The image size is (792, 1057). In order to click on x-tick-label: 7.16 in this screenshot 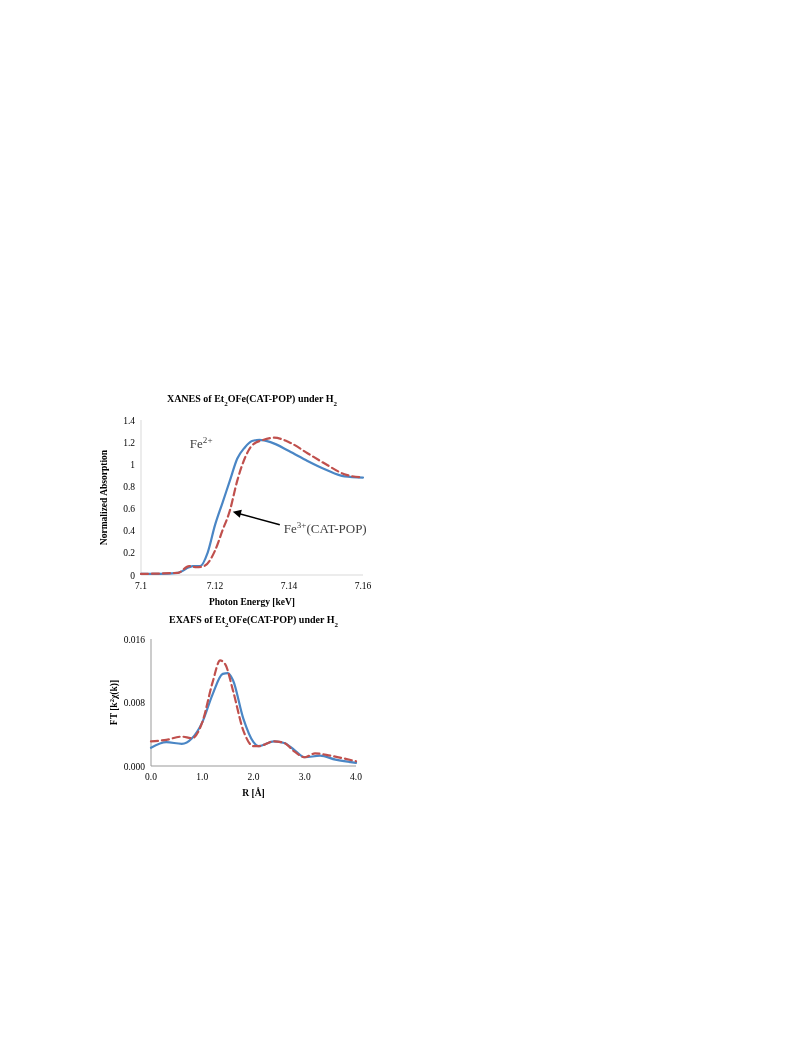, I will do `click(363, 586)`.